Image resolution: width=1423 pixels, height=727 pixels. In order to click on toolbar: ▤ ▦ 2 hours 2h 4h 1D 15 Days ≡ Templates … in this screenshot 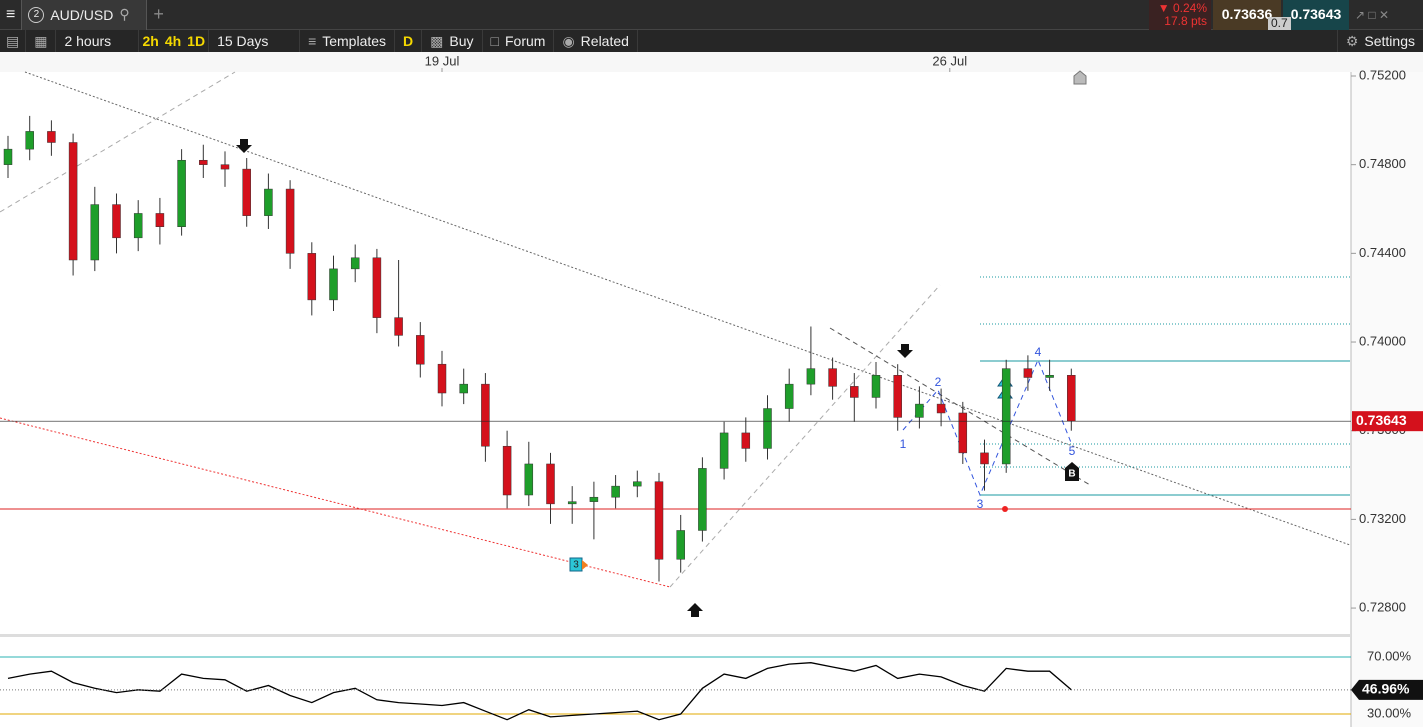, I will do `click(711, 41)`.